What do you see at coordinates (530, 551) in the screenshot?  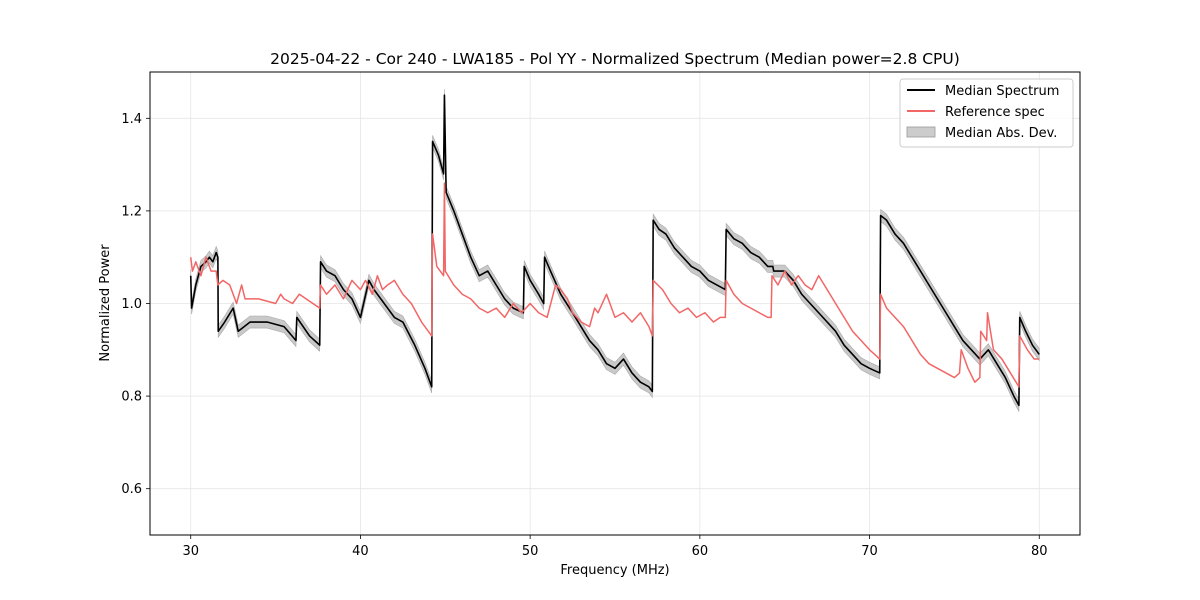 I see `x-tick-label: 50` at bounding box center [530, 551].